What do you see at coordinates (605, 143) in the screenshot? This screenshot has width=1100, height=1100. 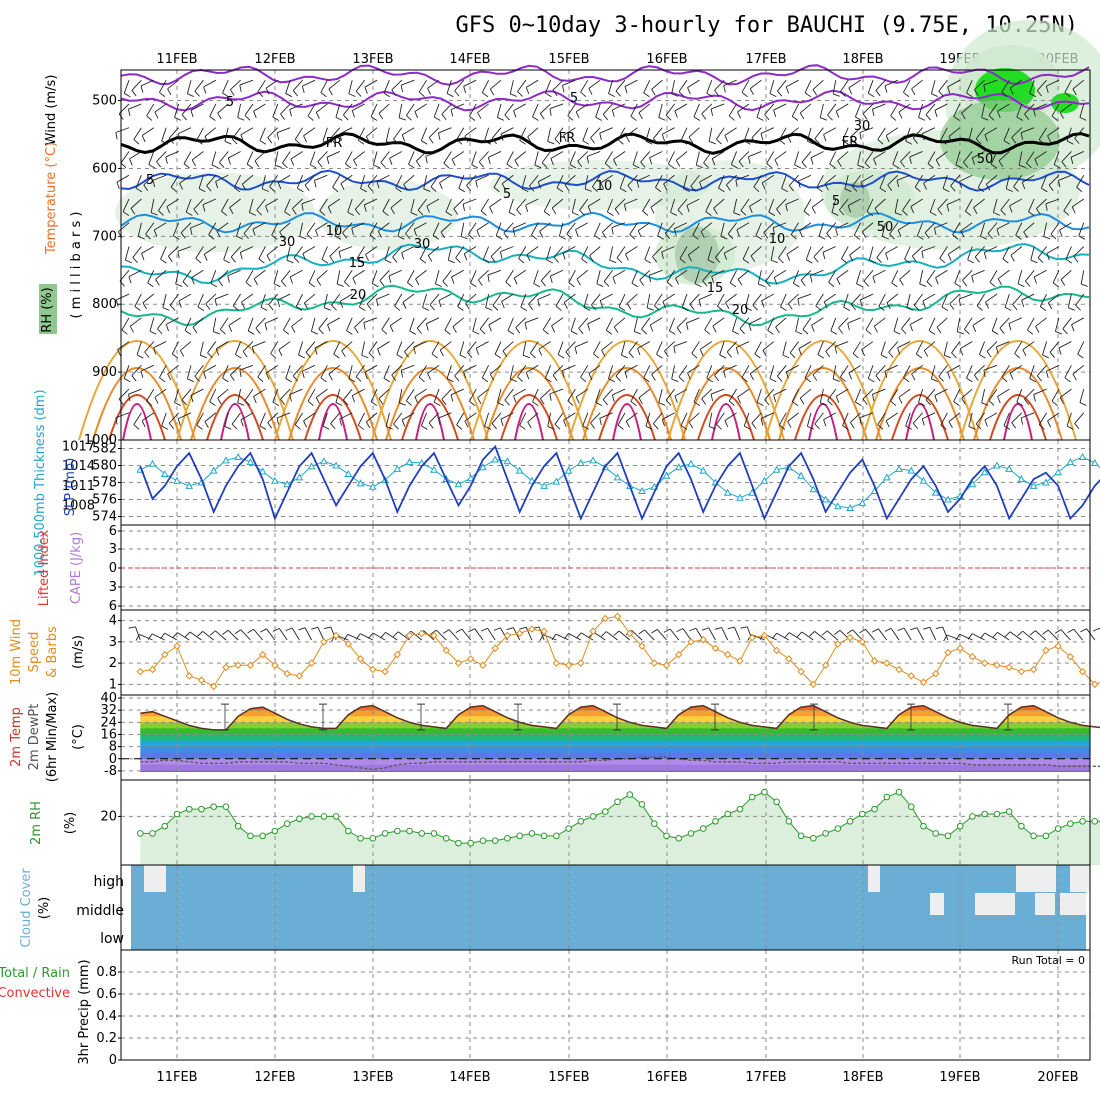 I see `isotherm-line` at bounding box center [605, 143].